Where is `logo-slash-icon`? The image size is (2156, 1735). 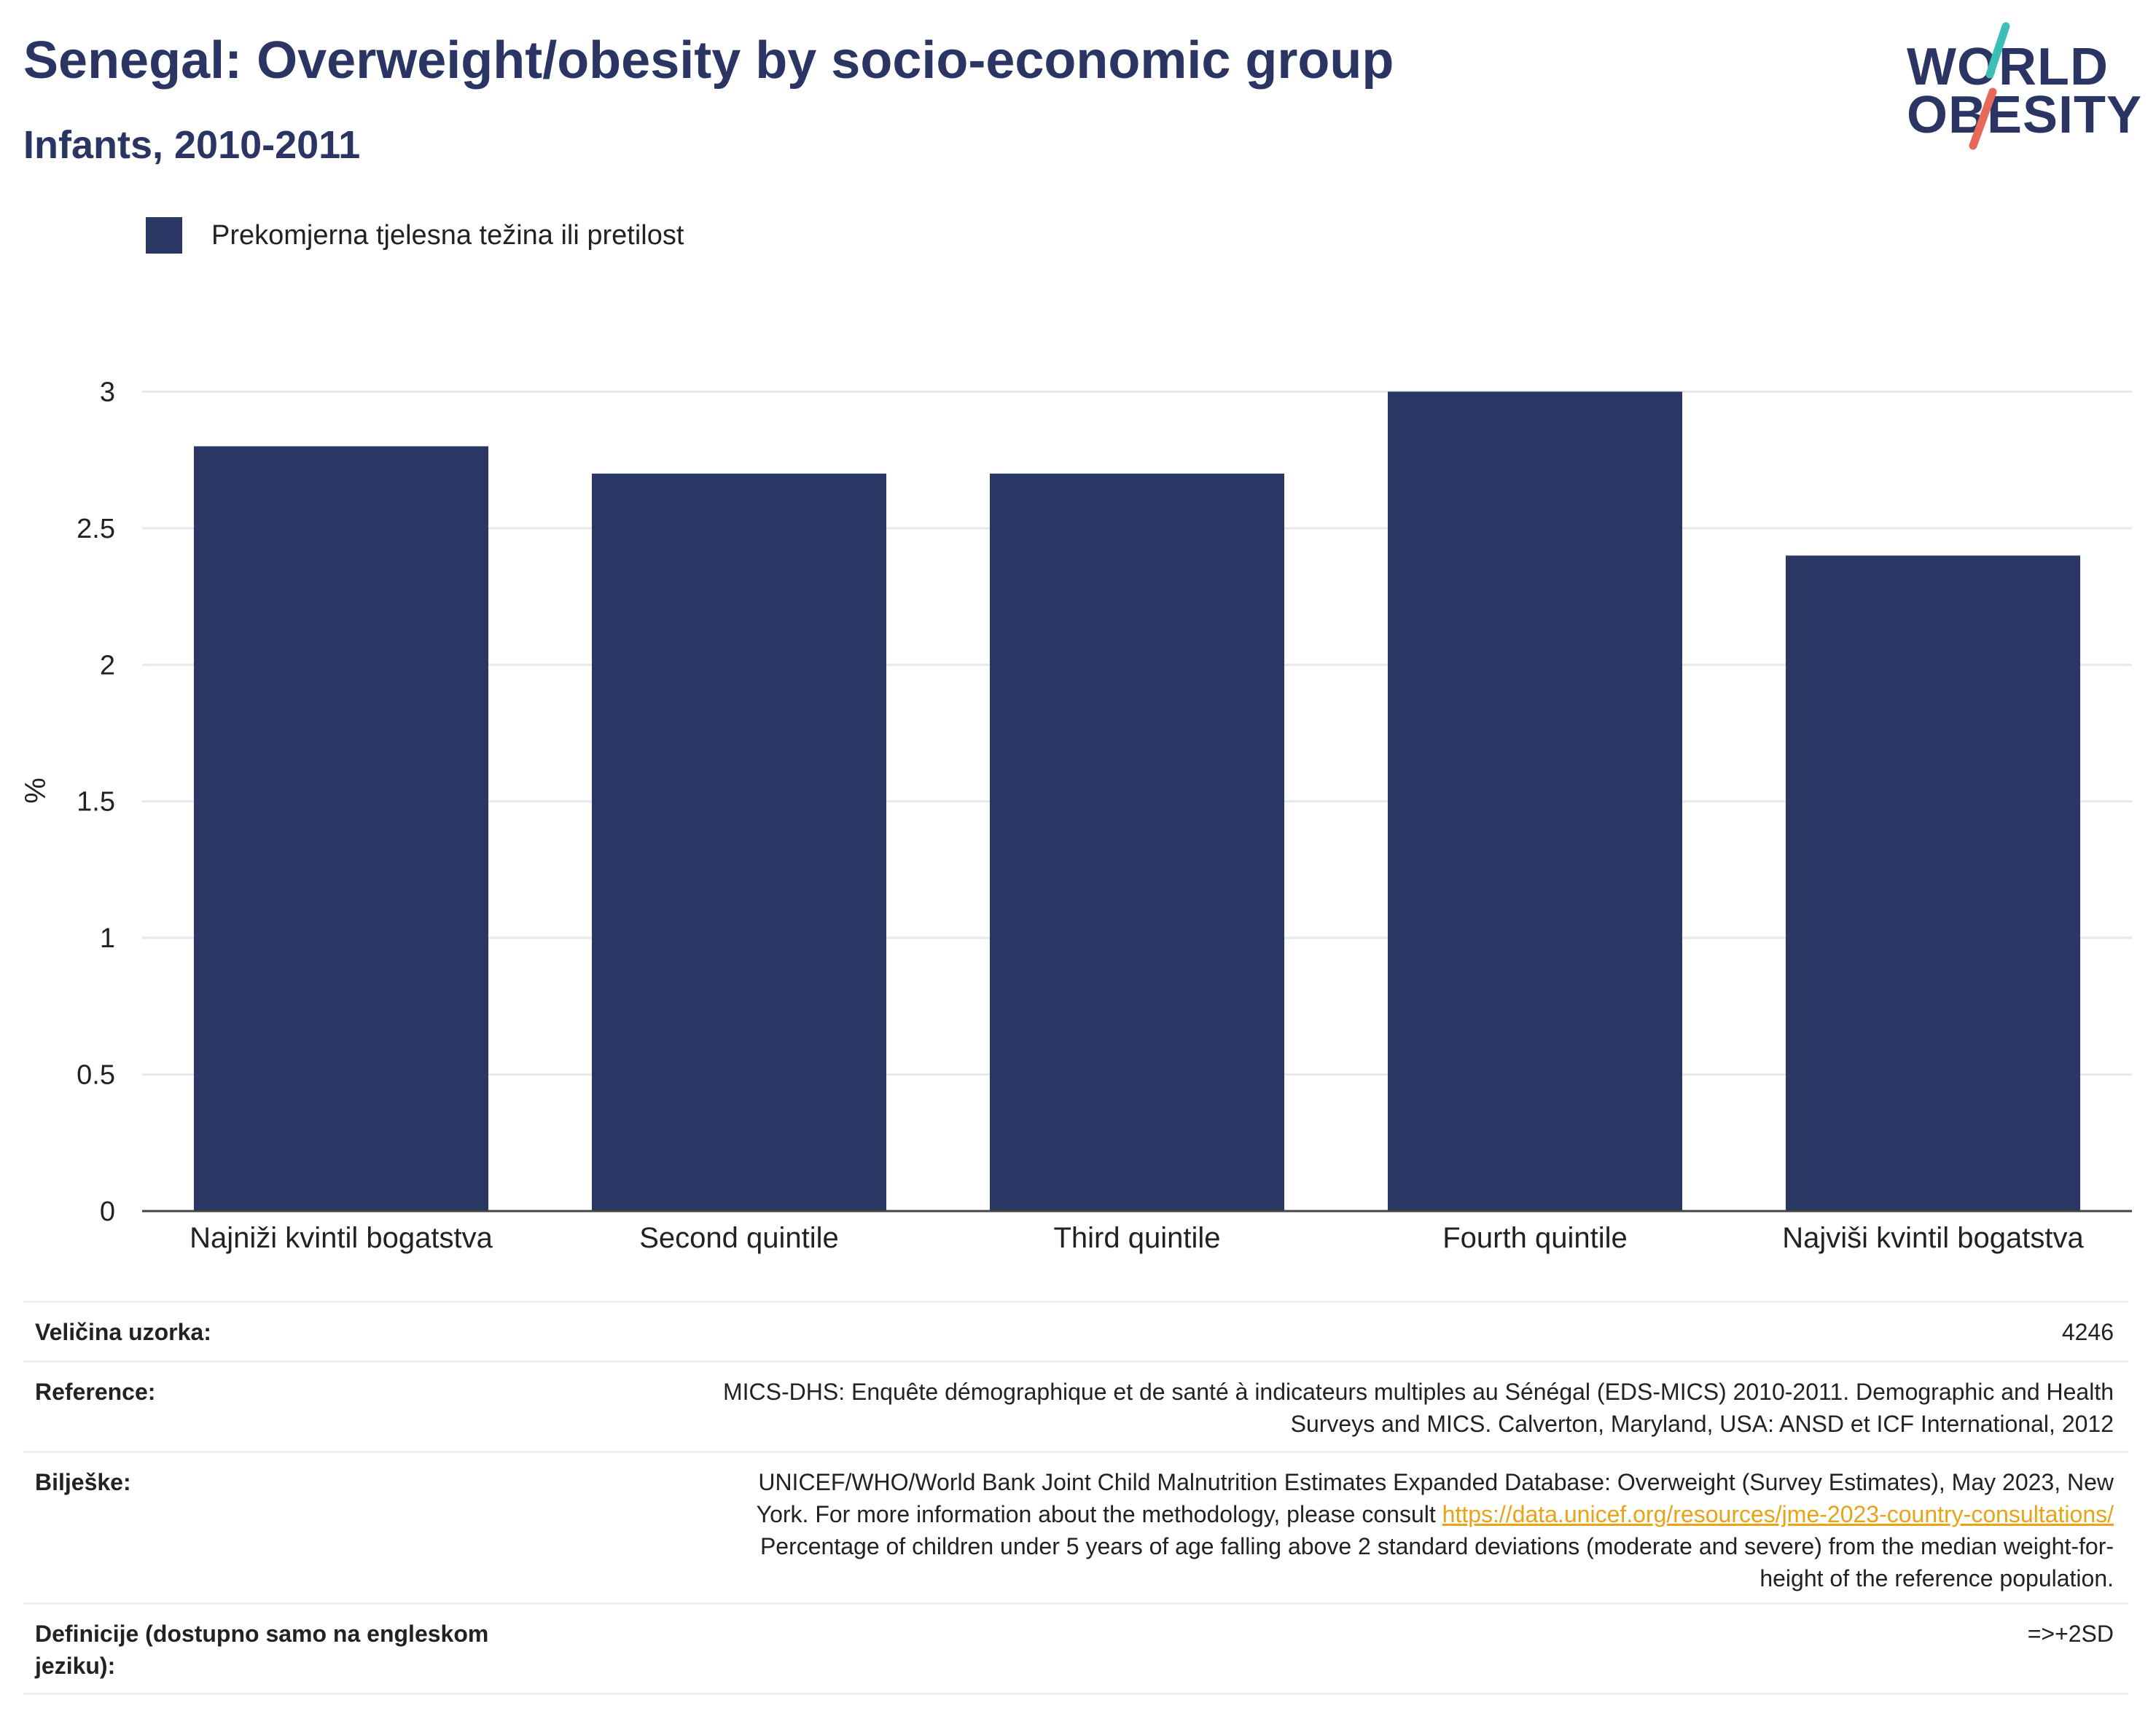
logo-slash-icon is located at coordinates (1990, 86).